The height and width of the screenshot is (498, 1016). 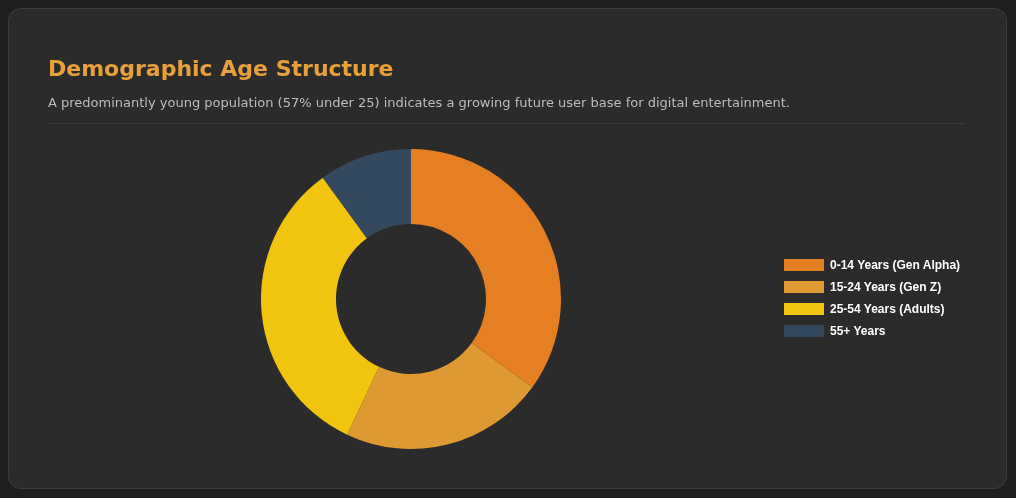 I want to click on chart-title: Demographic Age Structure, so click(x=221, y=68).